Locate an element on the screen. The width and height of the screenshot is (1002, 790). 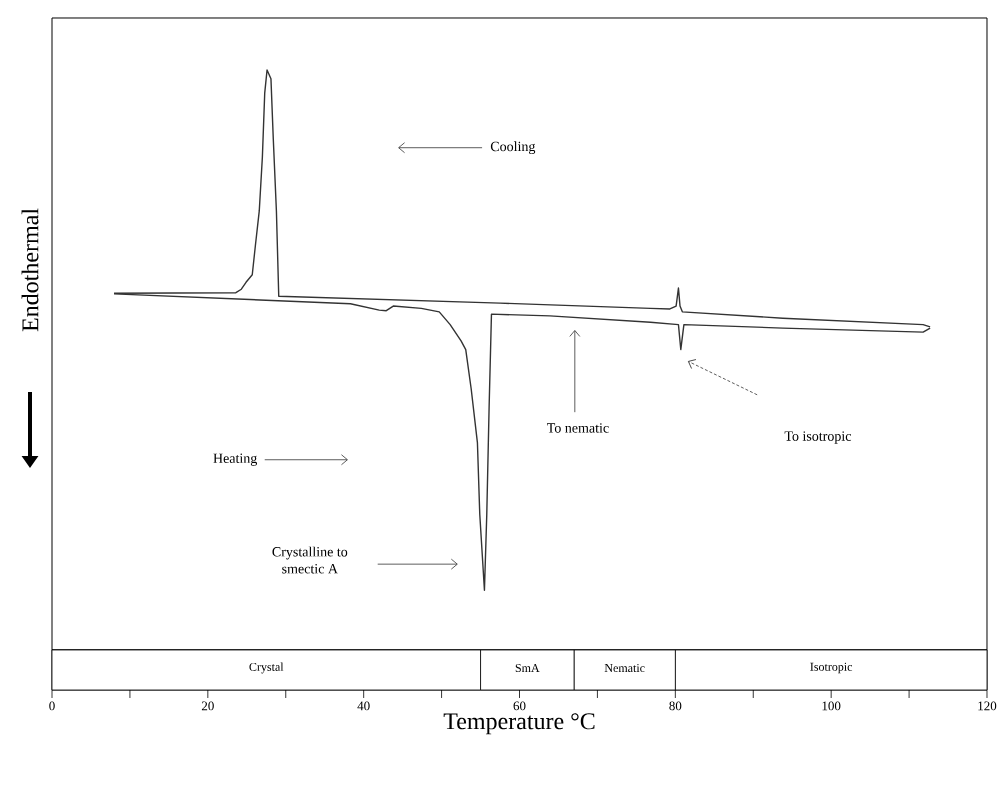
annotation: Crystalline to smectic A is located at coordinates (310, 560).